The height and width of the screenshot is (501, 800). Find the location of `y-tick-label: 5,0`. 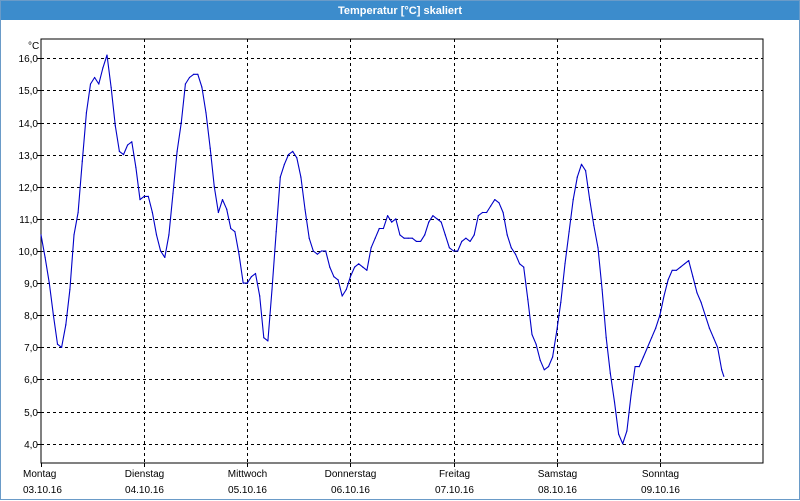

y-tick-label: 5,0 is located at coordinates (31, 413).